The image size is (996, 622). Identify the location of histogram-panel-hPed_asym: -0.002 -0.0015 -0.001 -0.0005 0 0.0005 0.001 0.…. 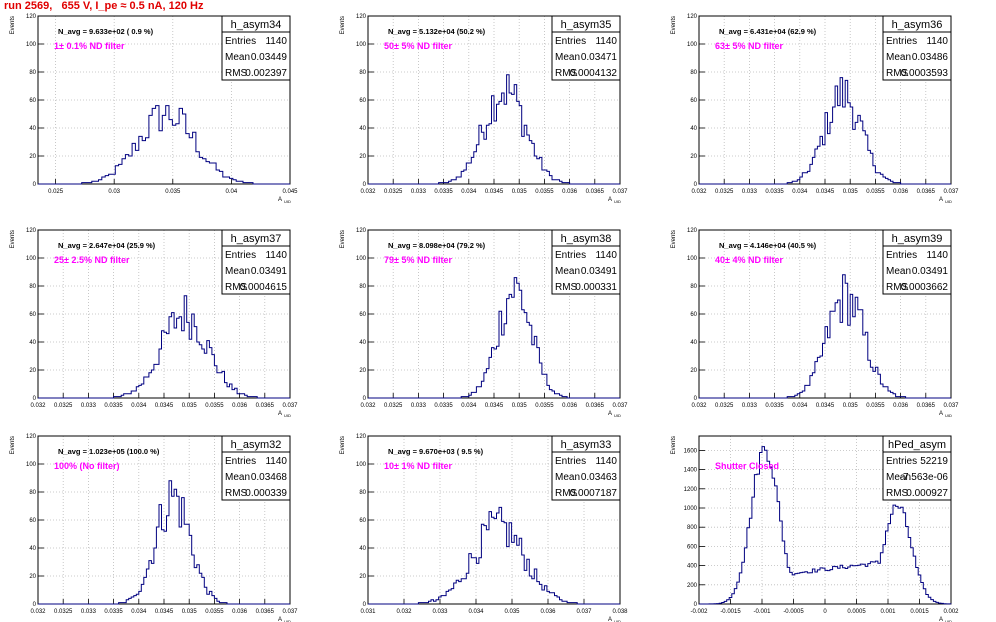
(815, 528).